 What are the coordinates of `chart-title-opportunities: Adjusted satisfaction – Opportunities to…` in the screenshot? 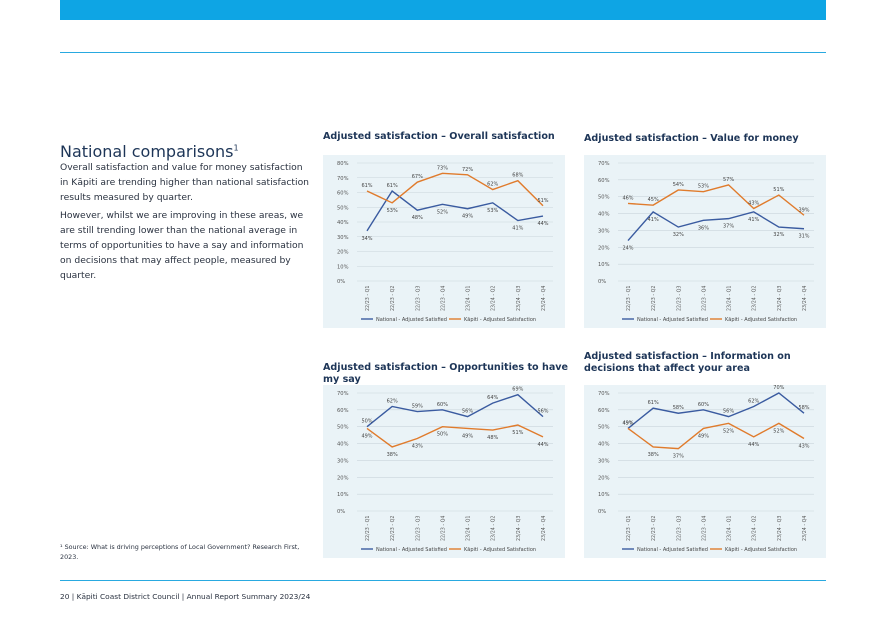 It's located at (446, 373).